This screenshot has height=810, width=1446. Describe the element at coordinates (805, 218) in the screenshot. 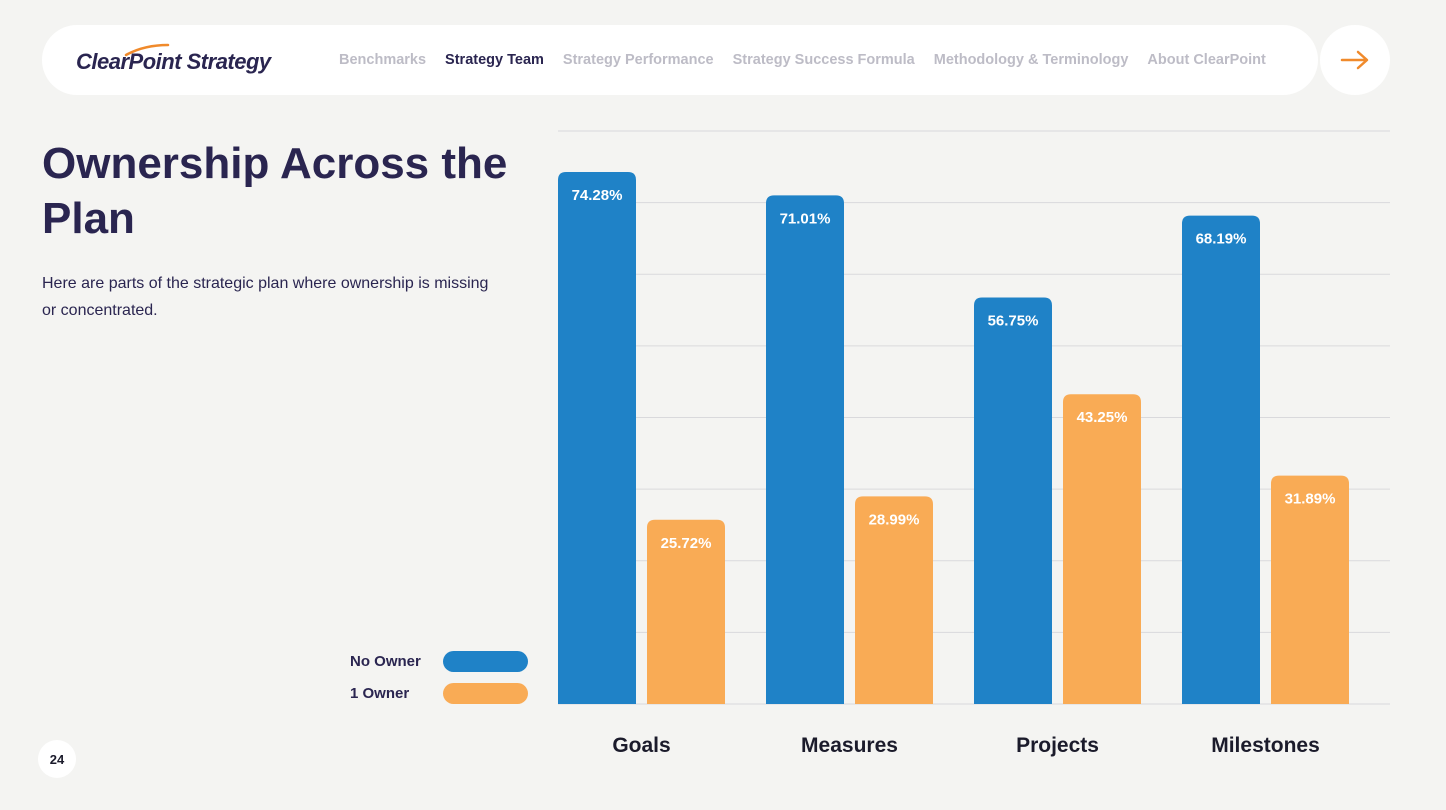

I see `data-label-no-owner-measures: 71.01%` at that location.